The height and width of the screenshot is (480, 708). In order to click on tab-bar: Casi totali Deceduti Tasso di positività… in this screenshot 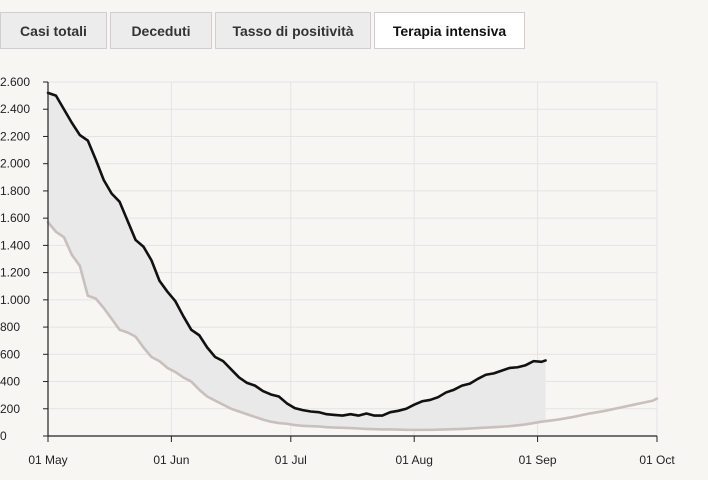, I will do `click(262, 31)`.